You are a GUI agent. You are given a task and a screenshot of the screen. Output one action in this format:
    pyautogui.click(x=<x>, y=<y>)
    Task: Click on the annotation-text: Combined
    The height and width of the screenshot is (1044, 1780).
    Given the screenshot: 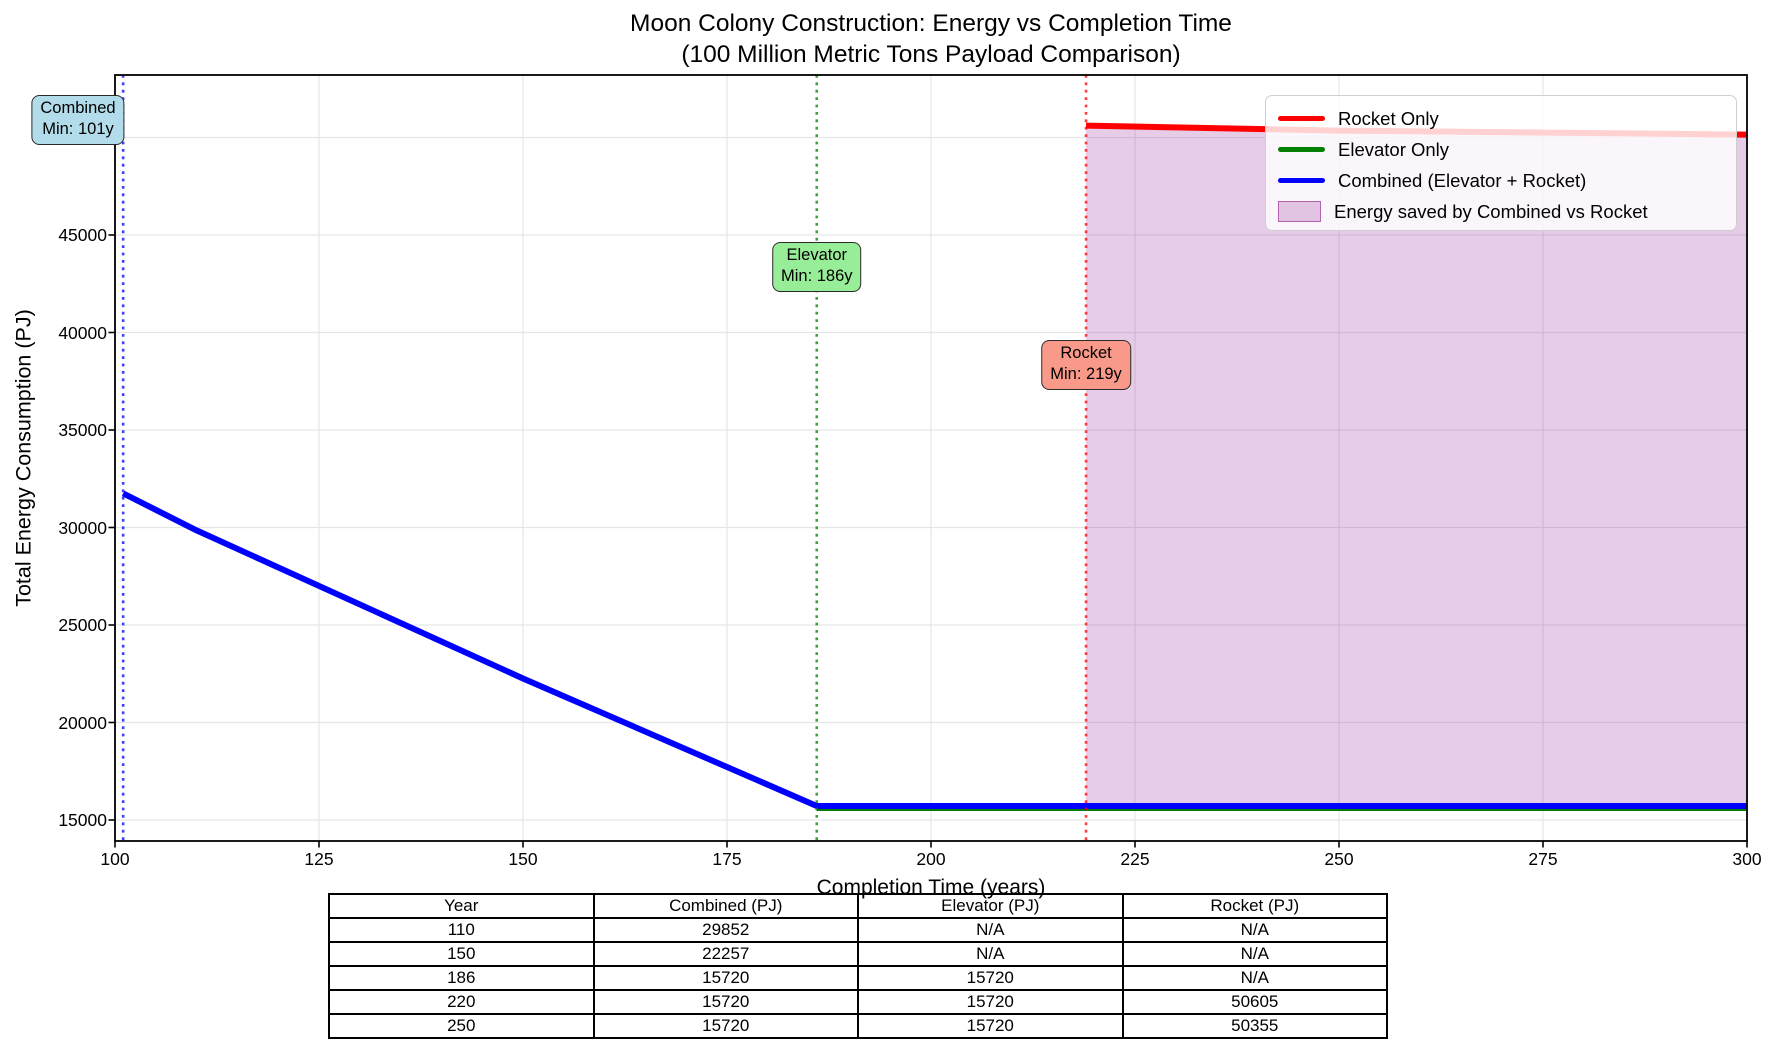 What is the action you would take?
    pyautogui.click(x=78, y=108)
    